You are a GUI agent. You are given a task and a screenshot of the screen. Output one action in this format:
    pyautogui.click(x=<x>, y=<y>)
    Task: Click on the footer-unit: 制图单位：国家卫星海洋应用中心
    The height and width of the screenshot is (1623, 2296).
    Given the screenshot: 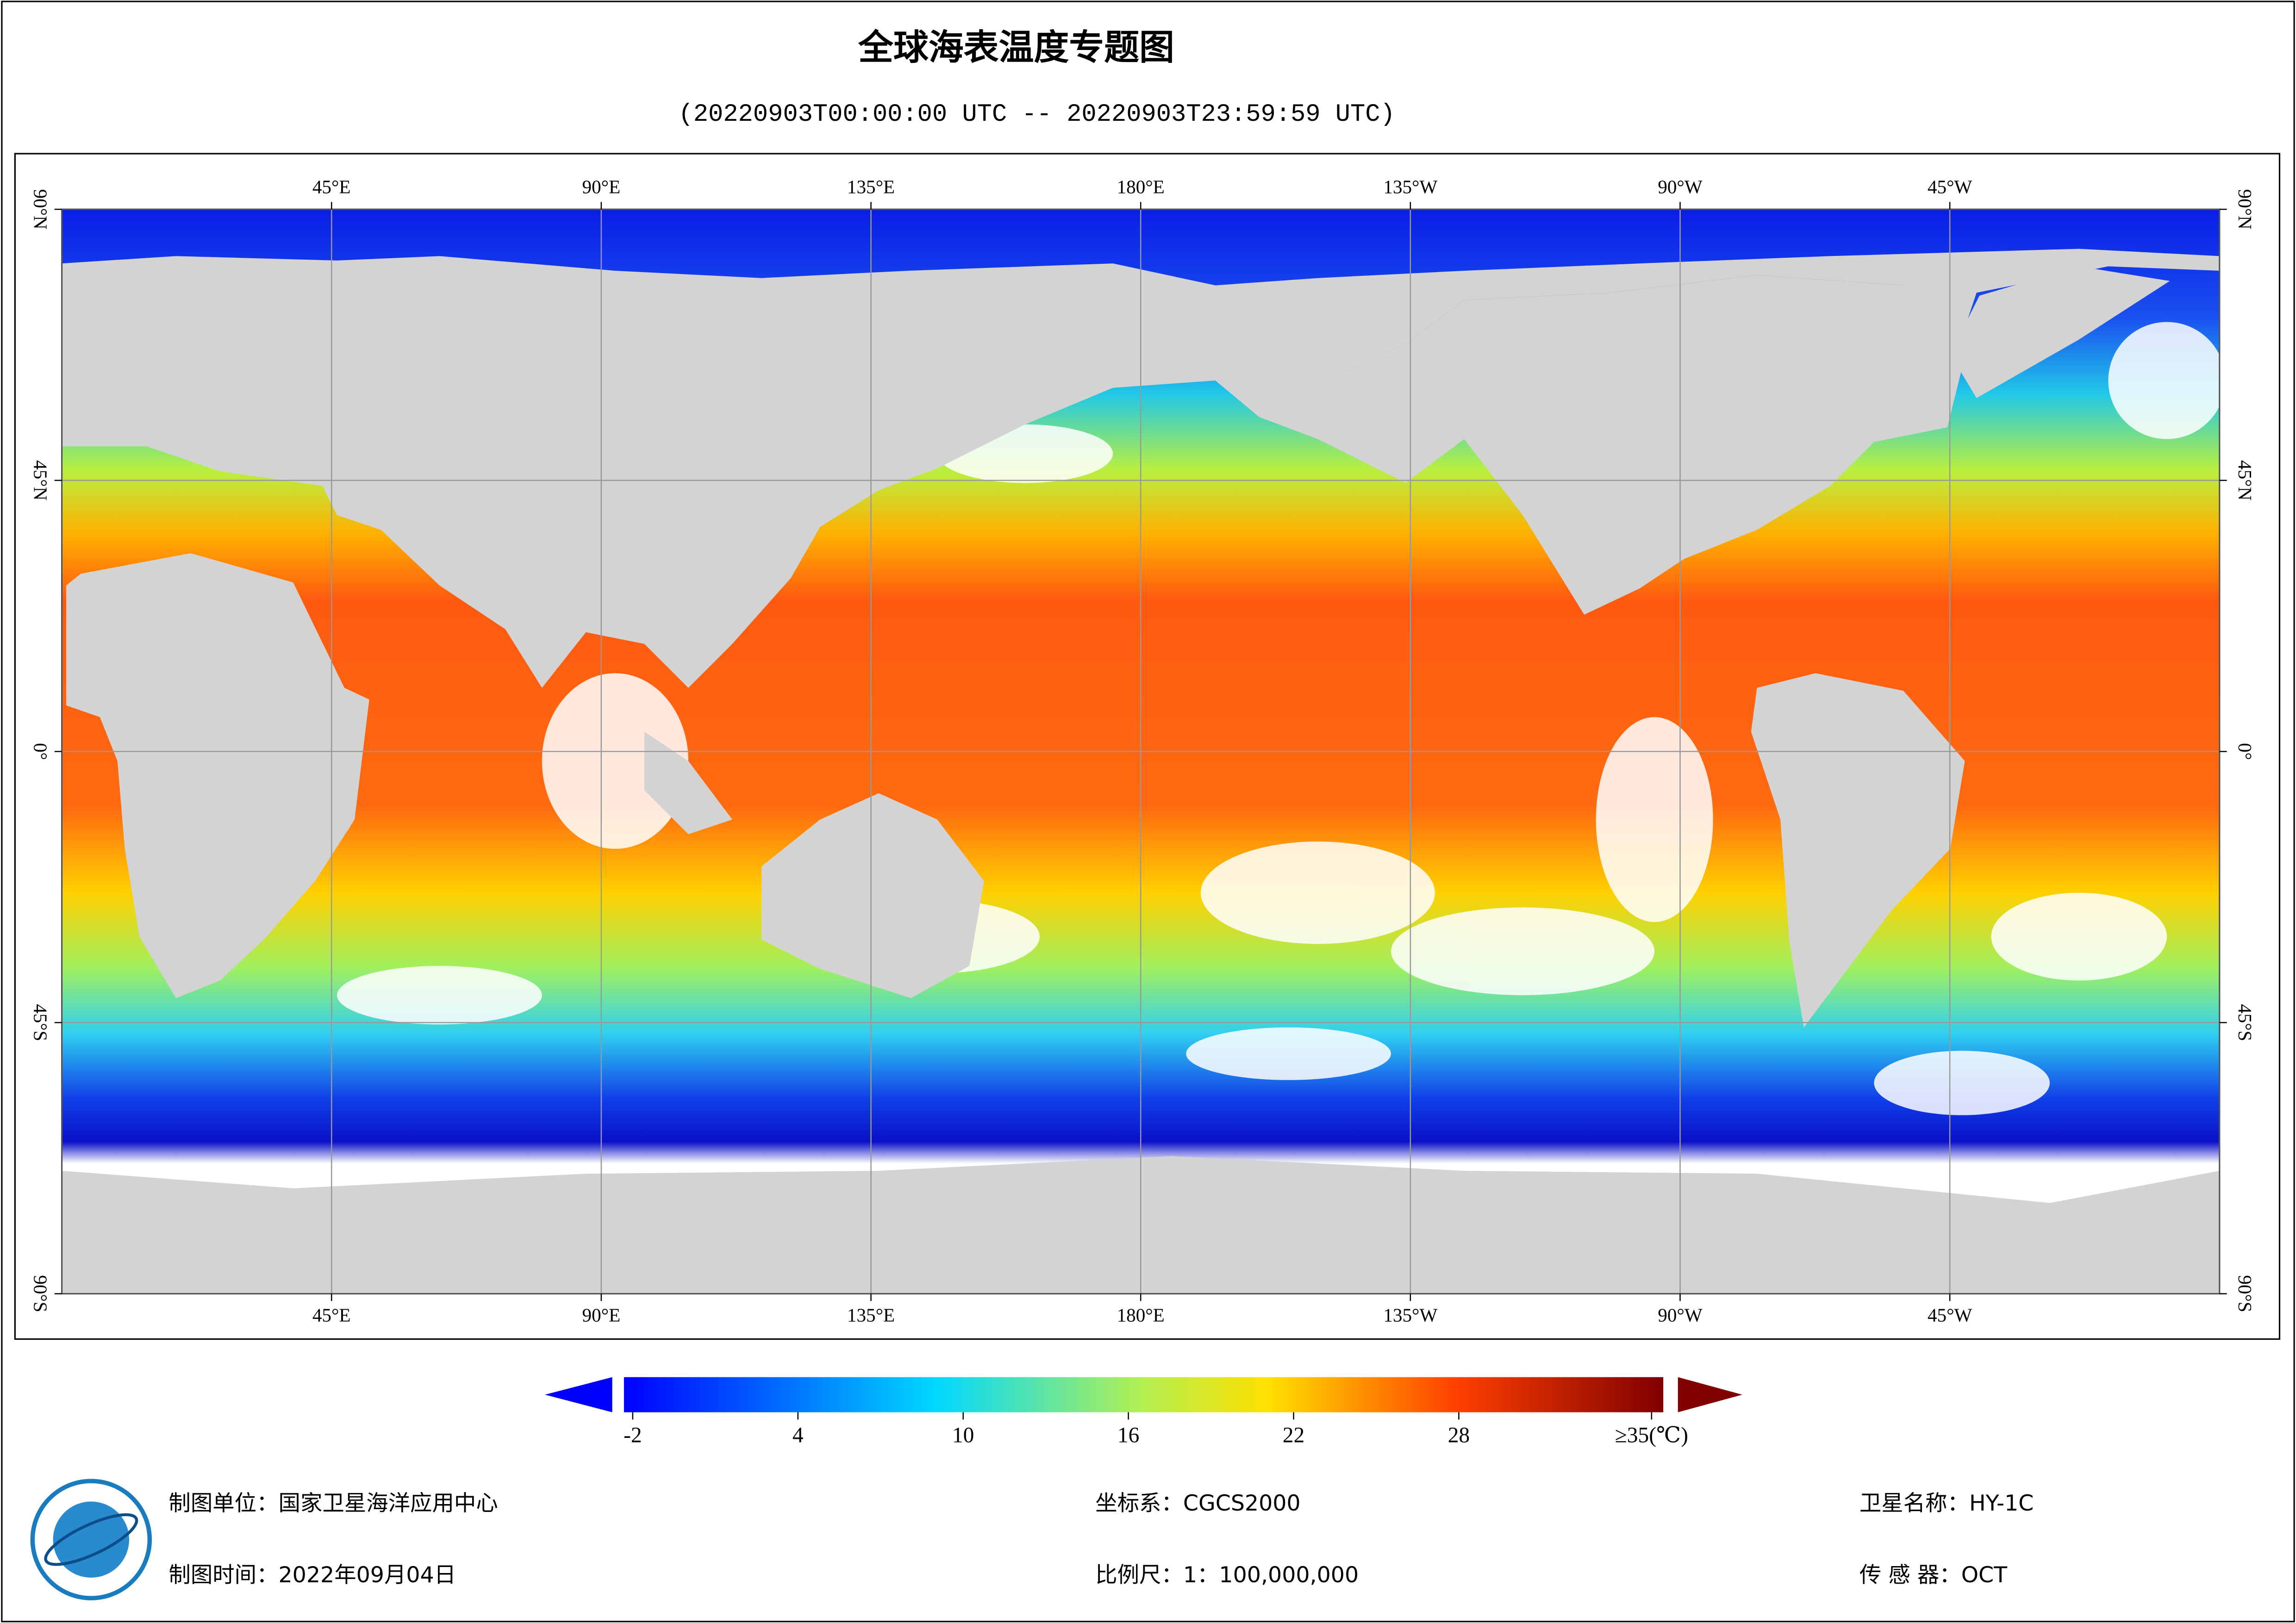 What is the action you would take?
    pyautogui.click(x=333, y=1503)
    